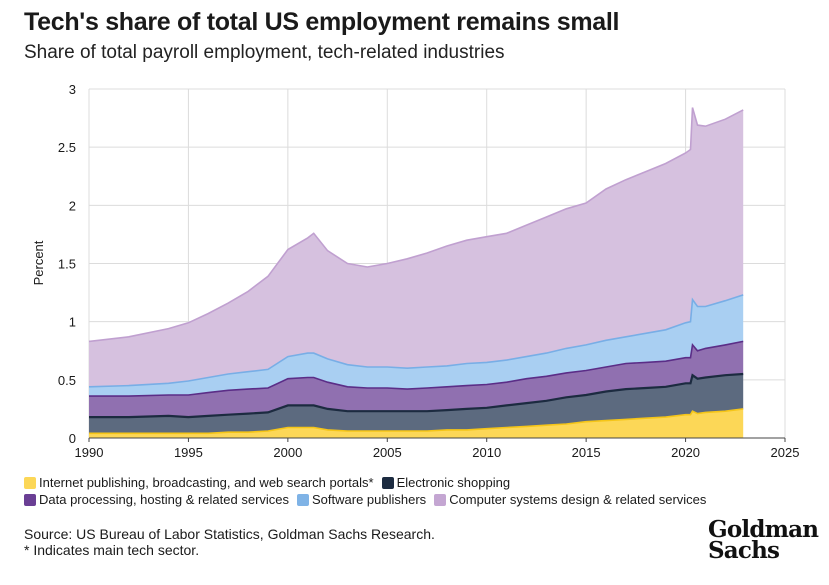 The width and height of the screenshot is (829, 585). What do you see at coordinates (440, 499) in the screenshot?
I see `legend-swatch-computer-systems` at bounding box center [440, 499].